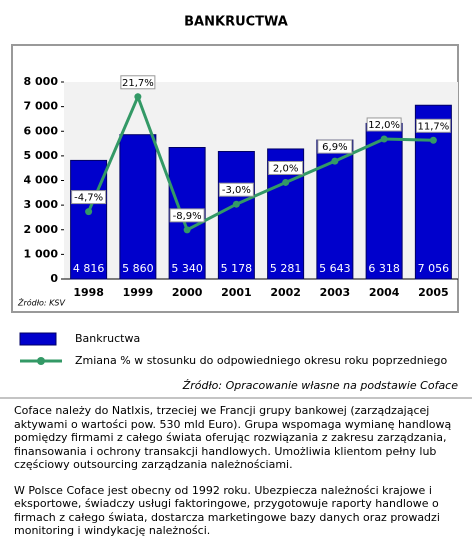 The width and height of the screenshot is (472, 550). I want to click on bar-value-label: 5 860, so click(138, 268).